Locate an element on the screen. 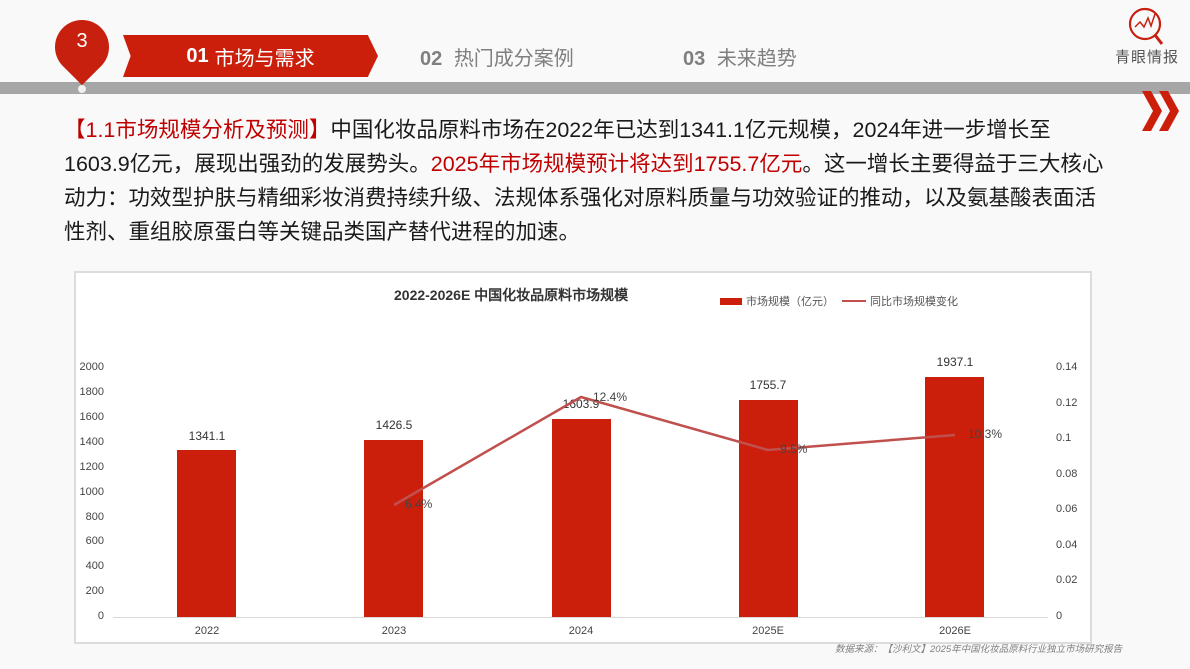 This screenshot has height=669, width=1190. page-marker-dot is located at coordinates (82, 89).